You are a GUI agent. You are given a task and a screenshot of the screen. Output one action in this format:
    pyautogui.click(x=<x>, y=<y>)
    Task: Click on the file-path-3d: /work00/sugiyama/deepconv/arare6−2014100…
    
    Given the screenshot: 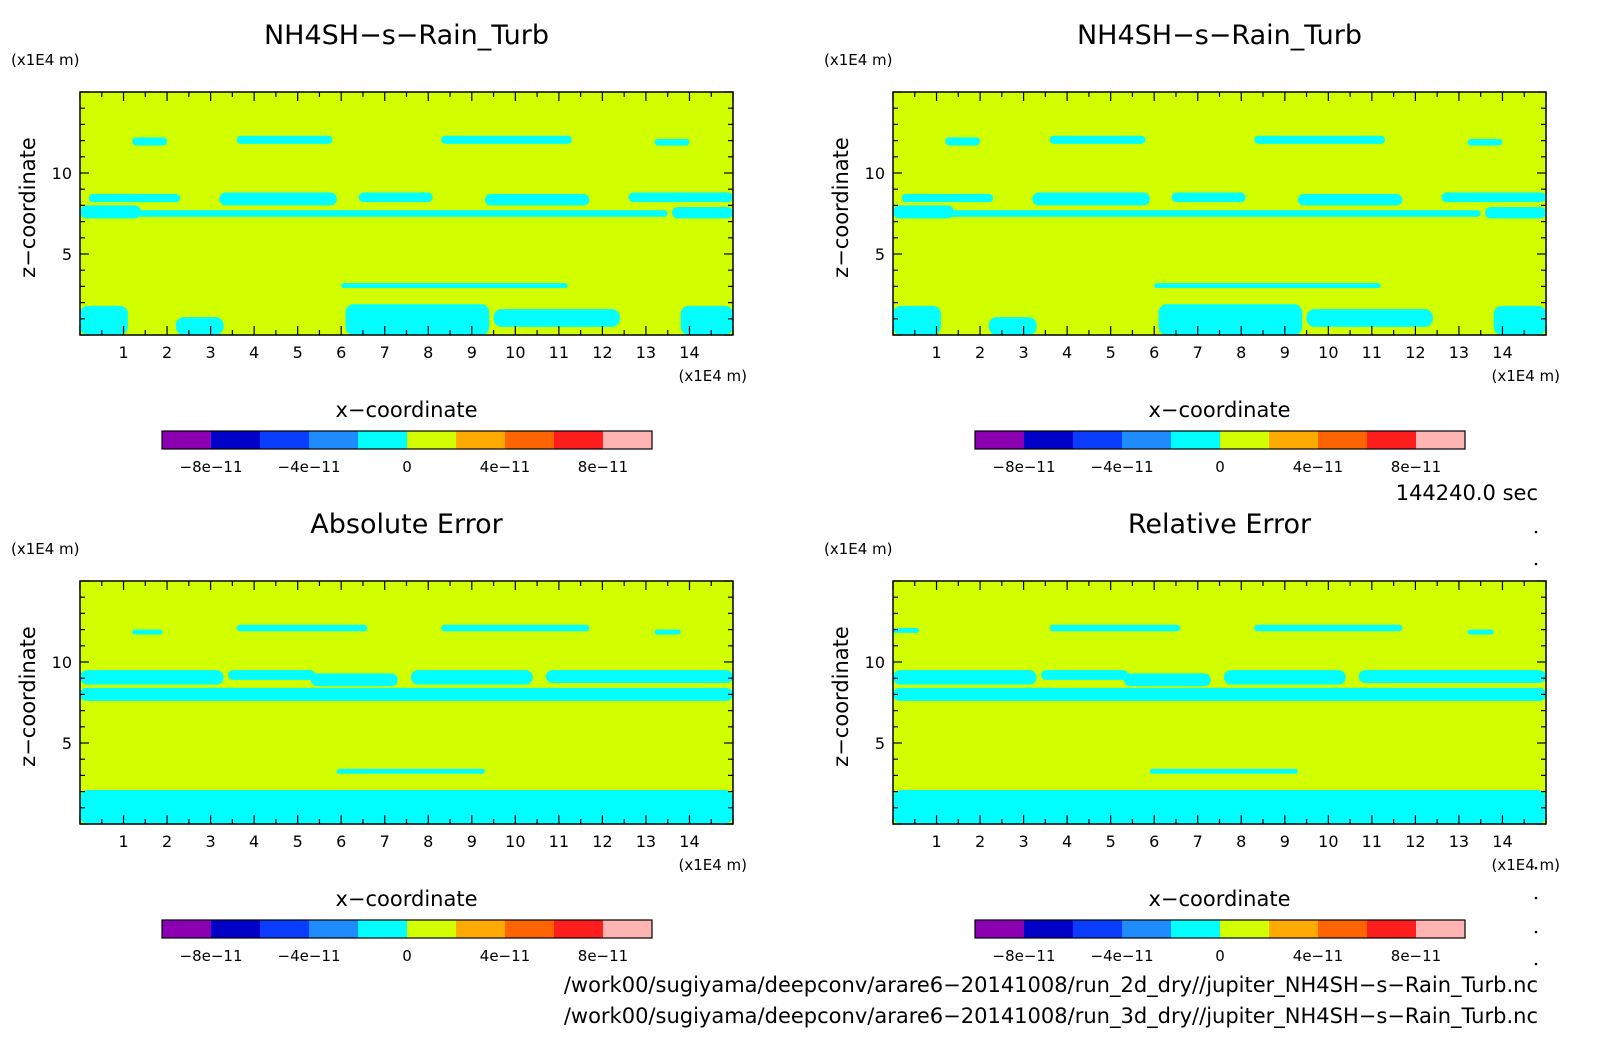 What is the action you would take?
    pyautogui.click(x=1051, y=1016)
    